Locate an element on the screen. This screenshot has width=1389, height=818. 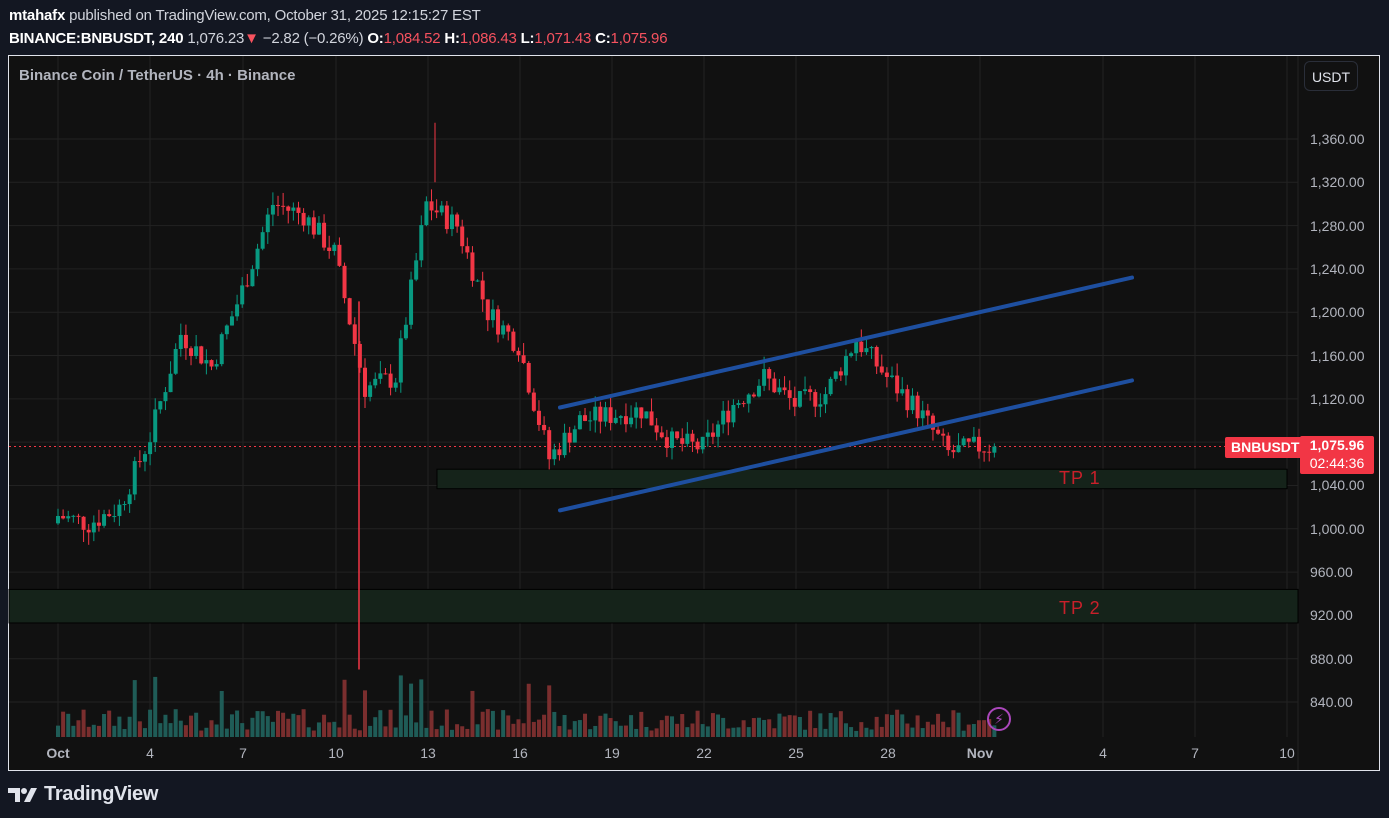
price-tick-label: 1,200.00 is located at coordinates (1337, 312).